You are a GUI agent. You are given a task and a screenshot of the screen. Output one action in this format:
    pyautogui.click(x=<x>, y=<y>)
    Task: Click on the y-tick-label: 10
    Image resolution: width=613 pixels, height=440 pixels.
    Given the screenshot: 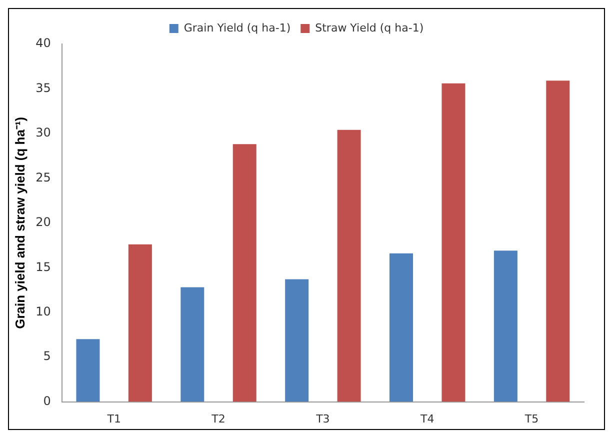 What is the action you would take?
    pyautogui.click(x=43, y=311)
    